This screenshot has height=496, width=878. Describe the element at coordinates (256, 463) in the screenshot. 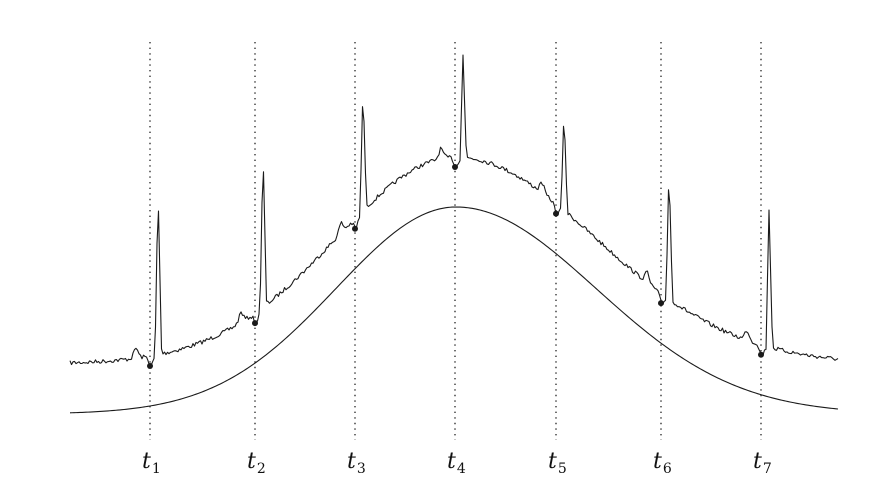

I see `time-marker-label-2: t2` at that location.